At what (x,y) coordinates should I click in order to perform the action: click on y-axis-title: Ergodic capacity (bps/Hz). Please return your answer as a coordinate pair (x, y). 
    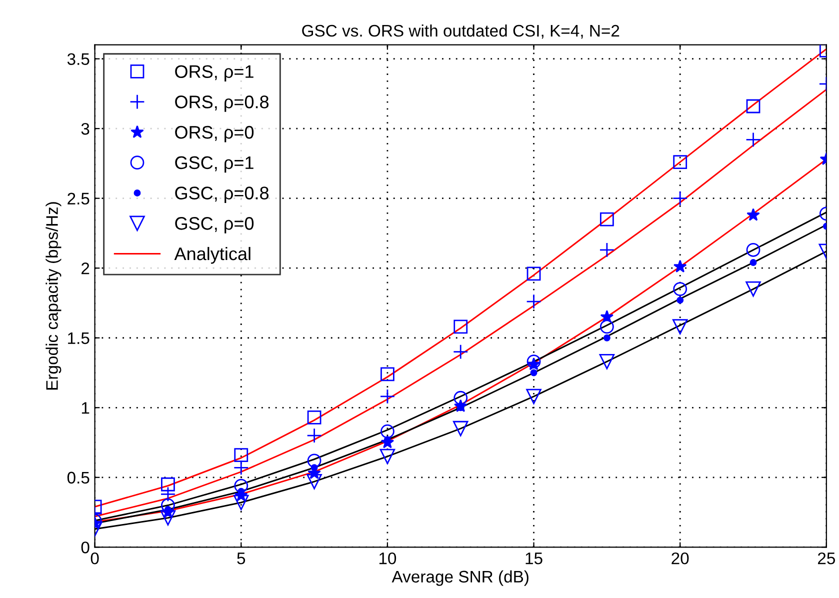
    Looking at the image, I should click on (54, 296).